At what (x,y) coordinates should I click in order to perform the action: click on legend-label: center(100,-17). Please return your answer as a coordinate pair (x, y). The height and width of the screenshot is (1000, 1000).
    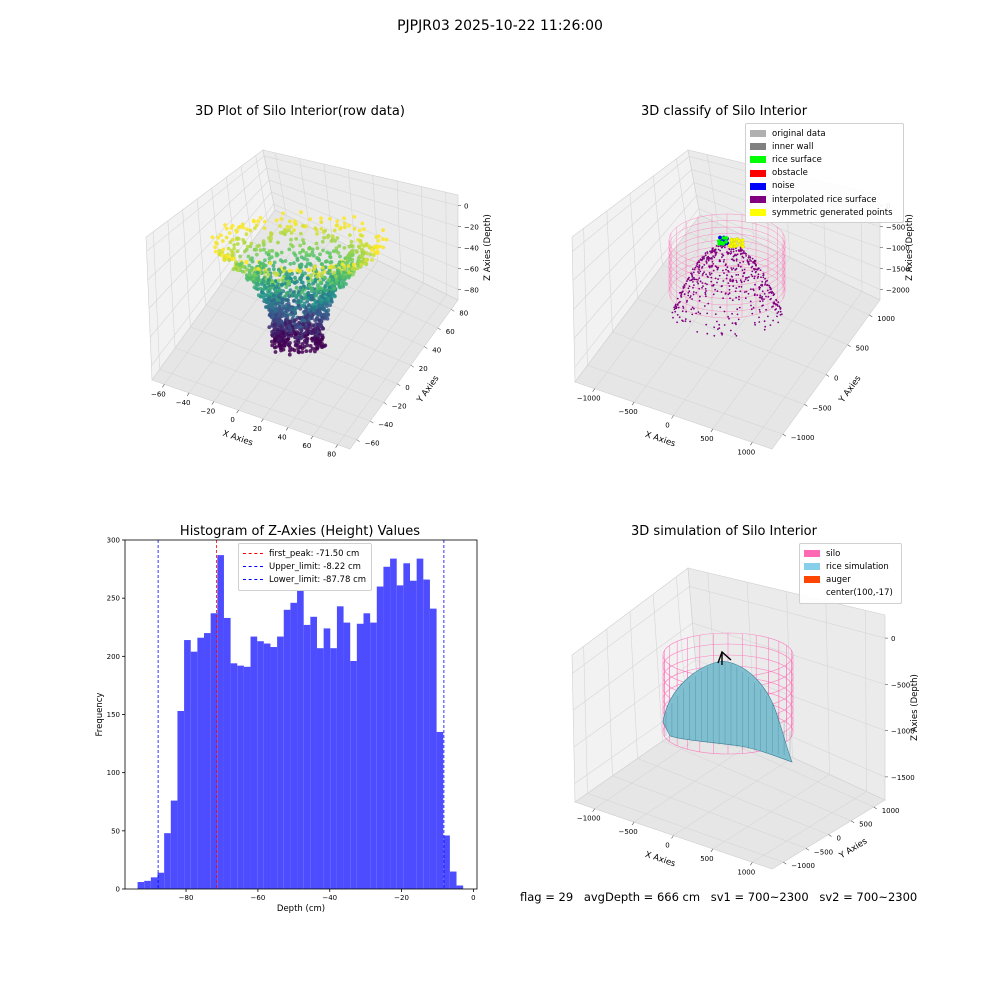
    Looking at the image, I should click on (859, 593).